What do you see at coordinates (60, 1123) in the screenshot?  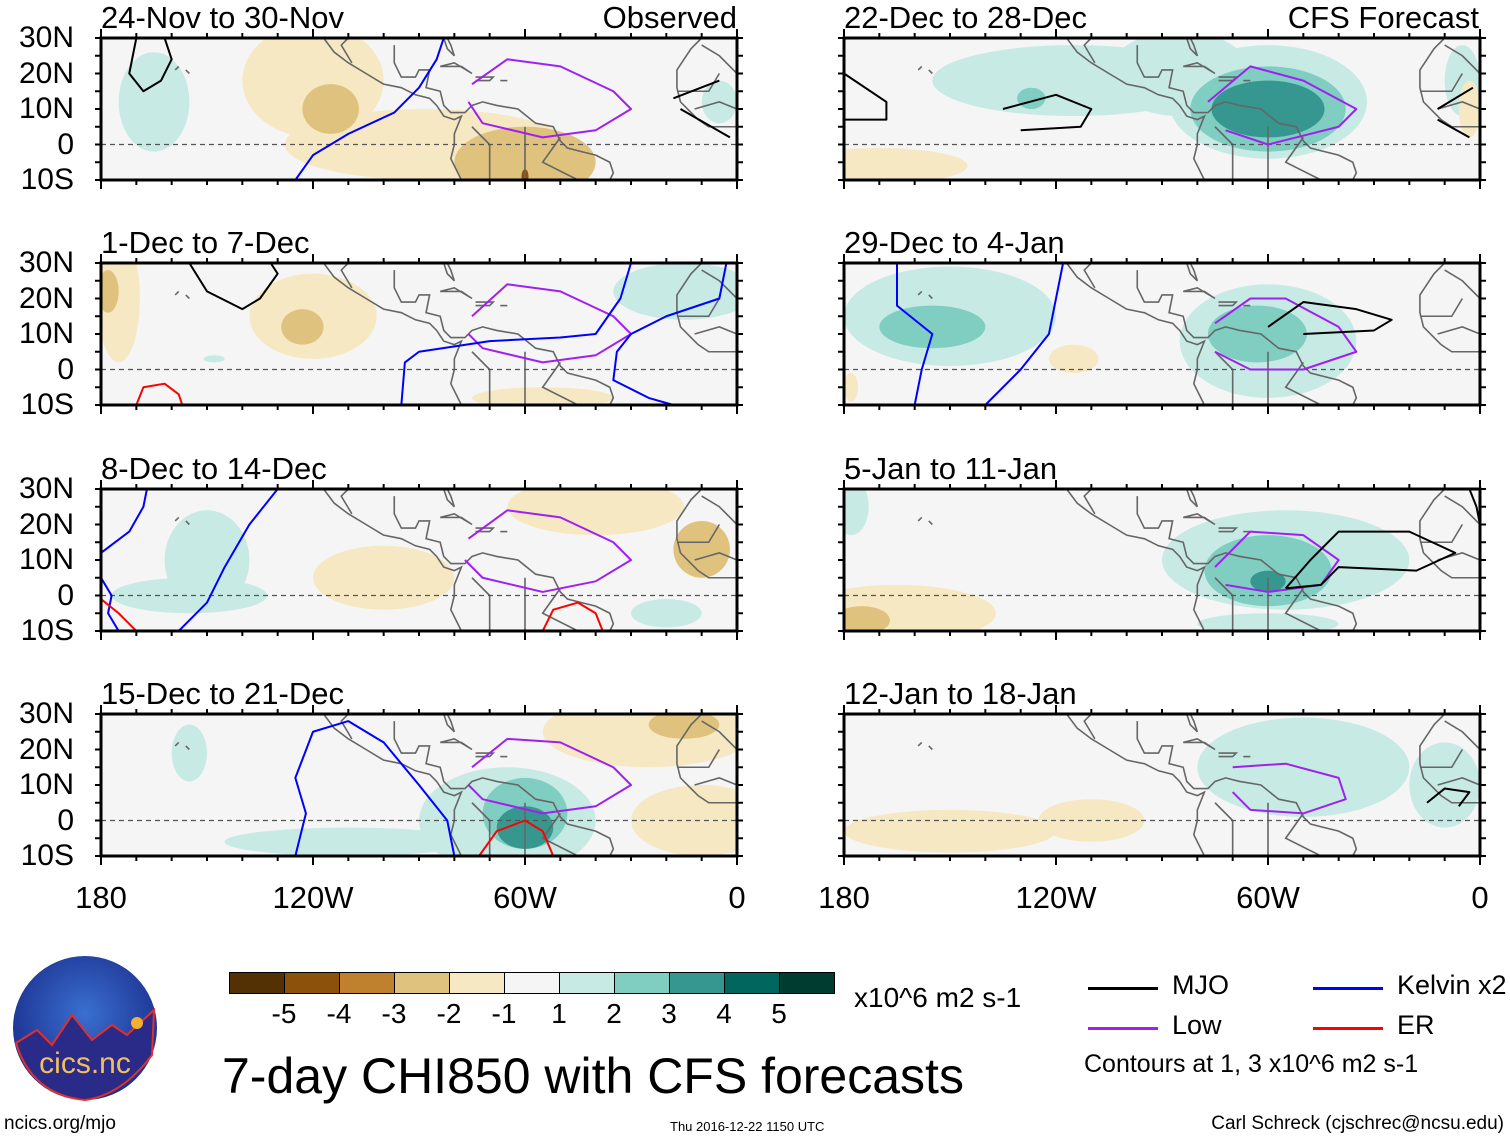 I see `footer-url: ncics.org/mjo` at bounding box center [60, 1123].